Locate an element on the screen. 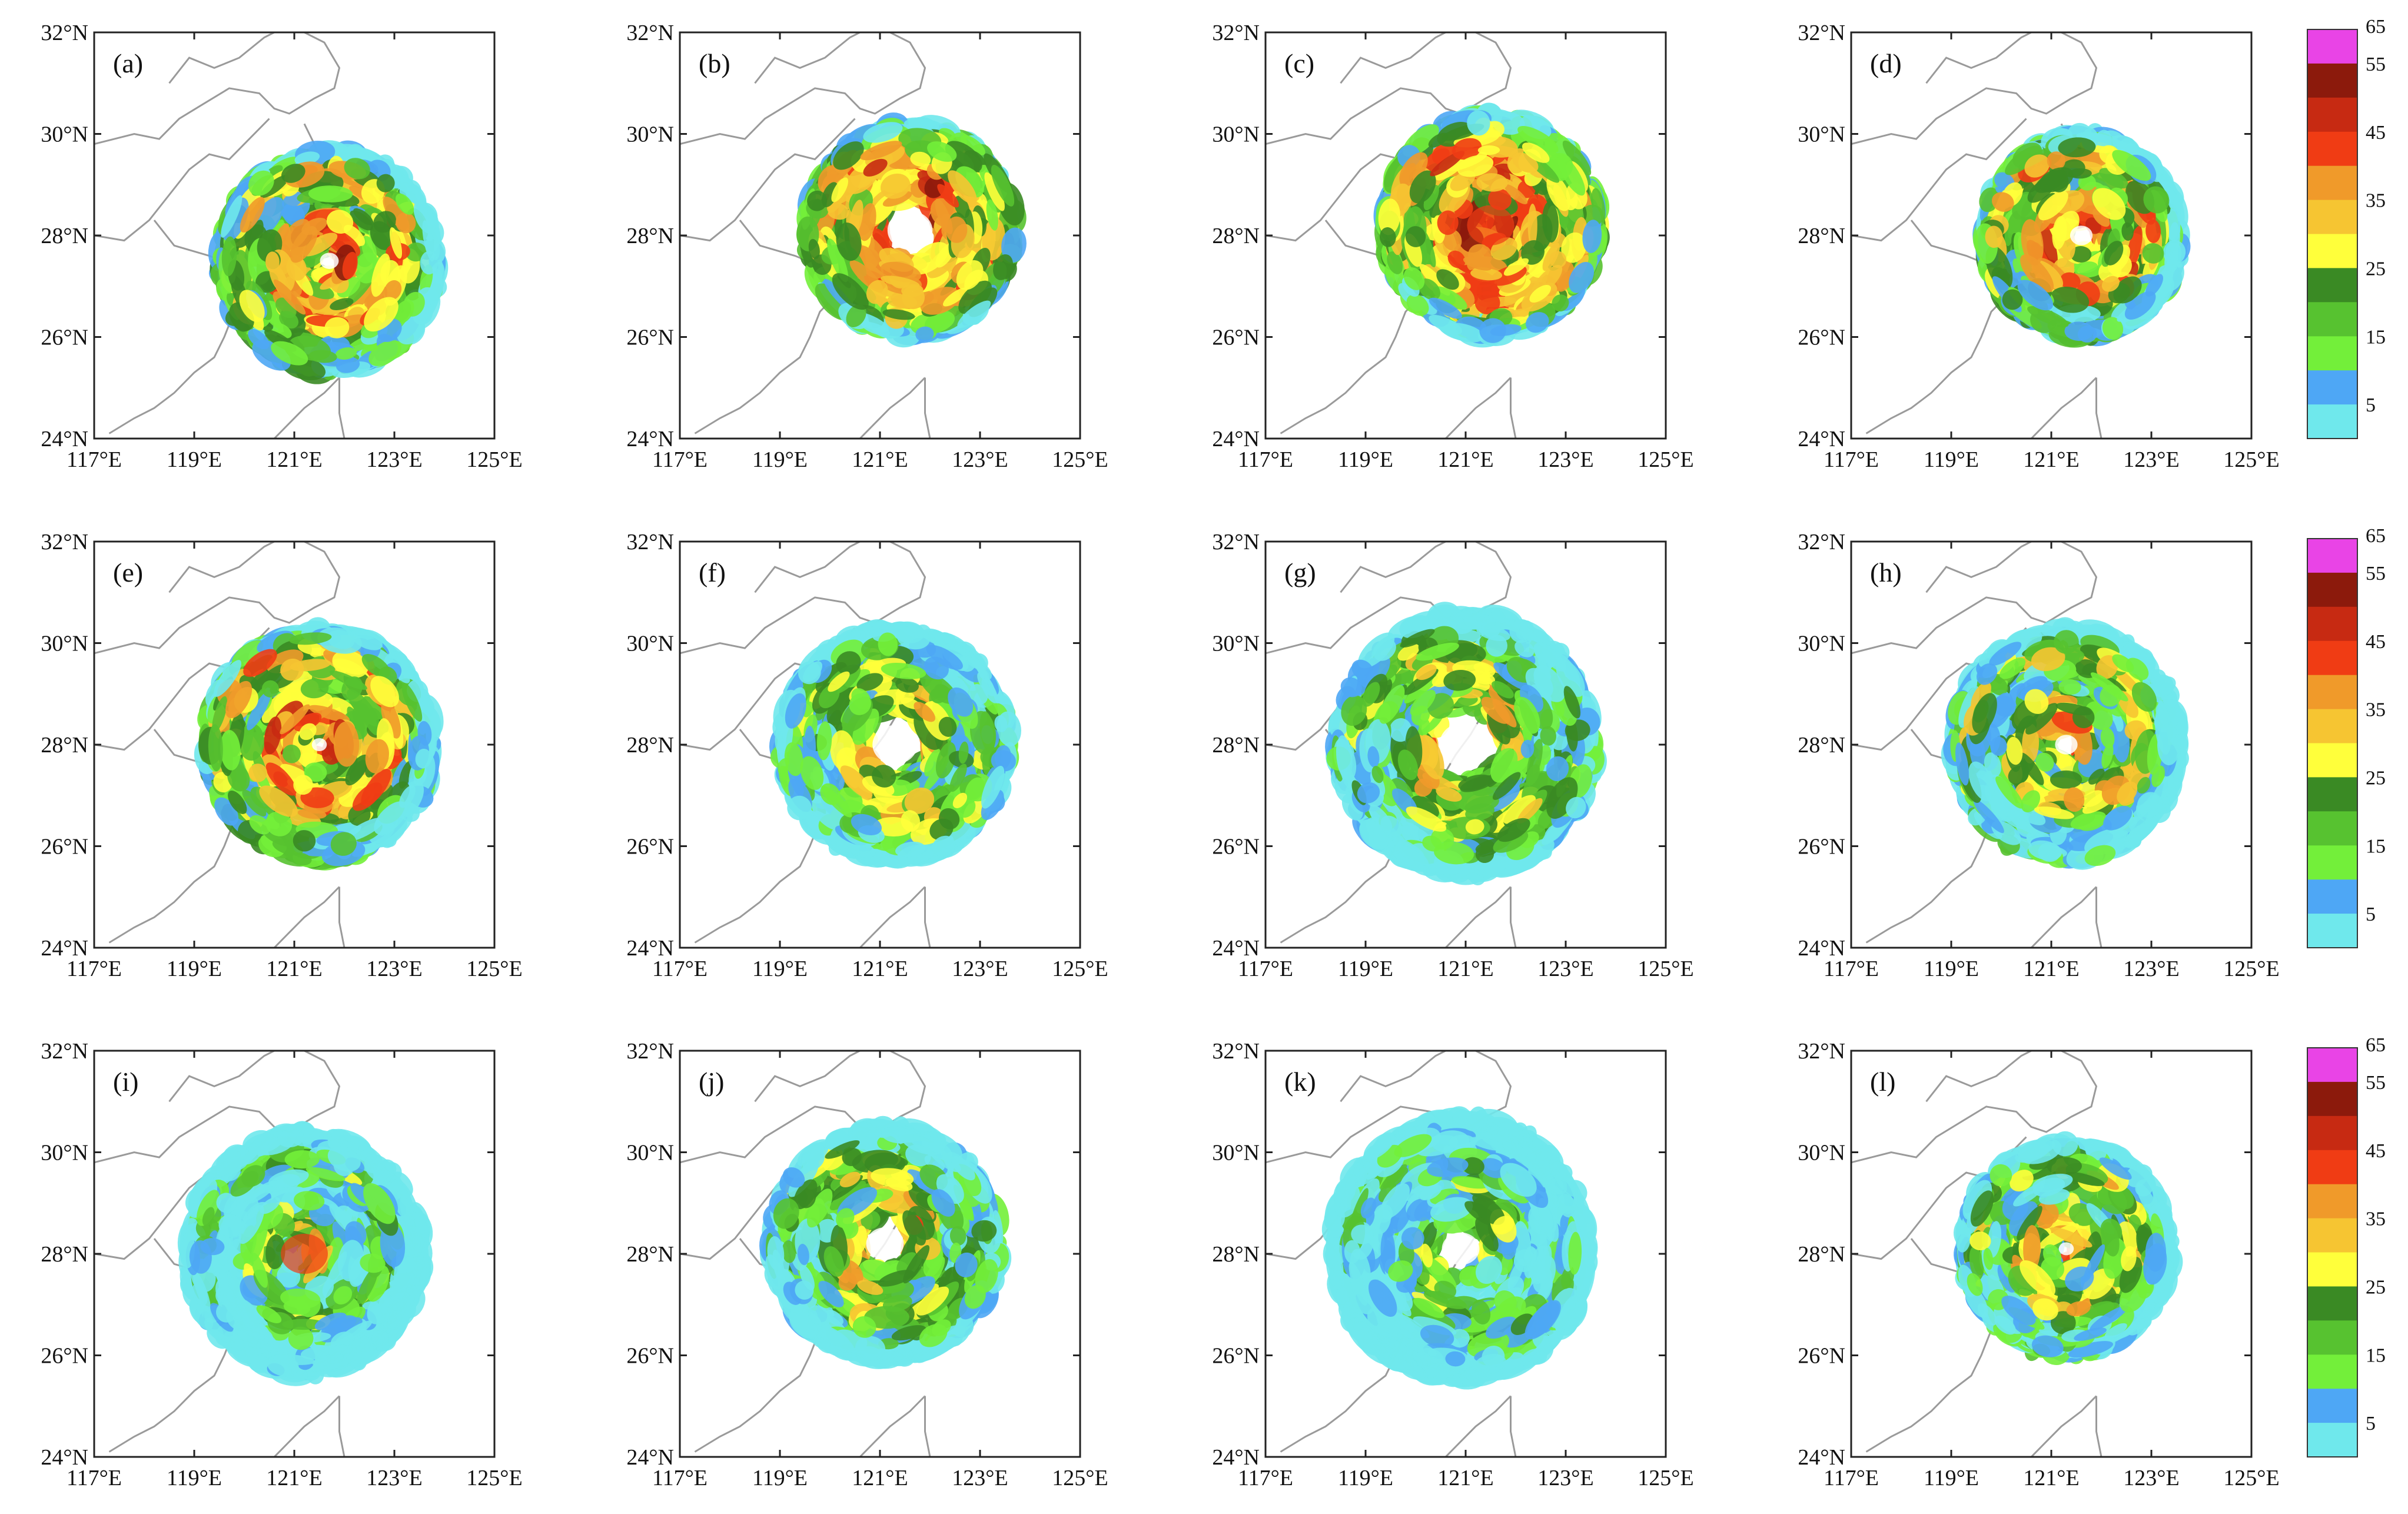  panel-label: (c) is located at coordinates (1299, 63).